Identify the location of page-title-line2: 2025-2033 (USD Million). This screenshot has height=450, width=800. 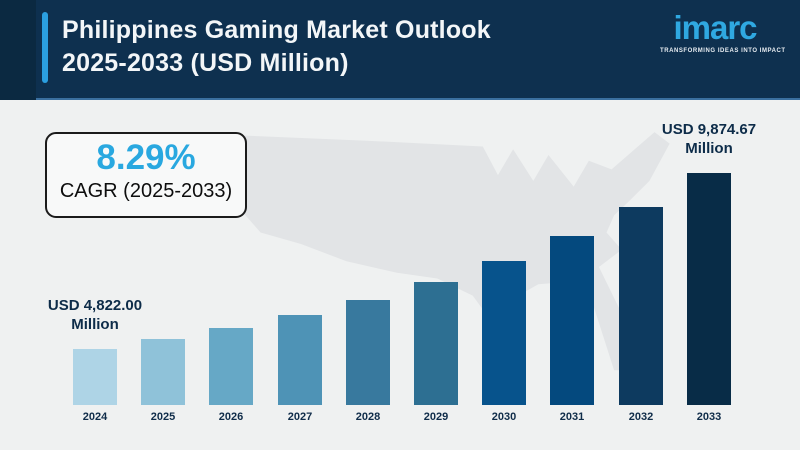
(205, 63).